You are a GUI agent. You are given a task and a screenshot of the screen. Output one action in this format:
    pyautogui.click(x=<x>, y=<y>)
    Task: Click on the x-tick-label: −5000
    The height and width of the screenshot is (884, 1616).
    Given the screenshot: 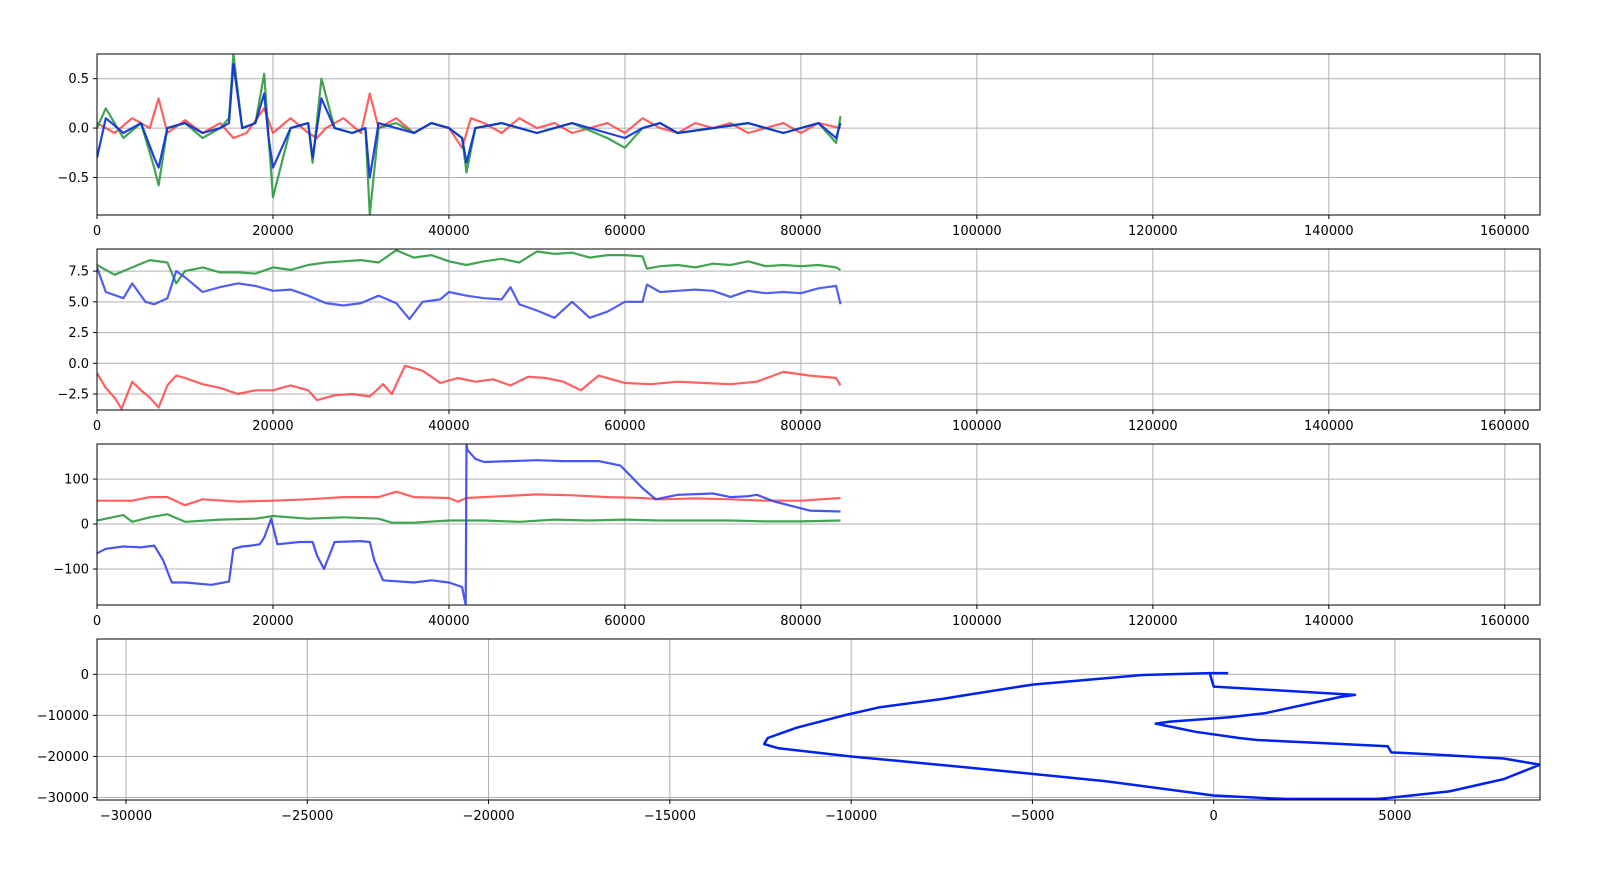 What is the action you would take?
    pyautogui.click(x=1032, y=816)
    